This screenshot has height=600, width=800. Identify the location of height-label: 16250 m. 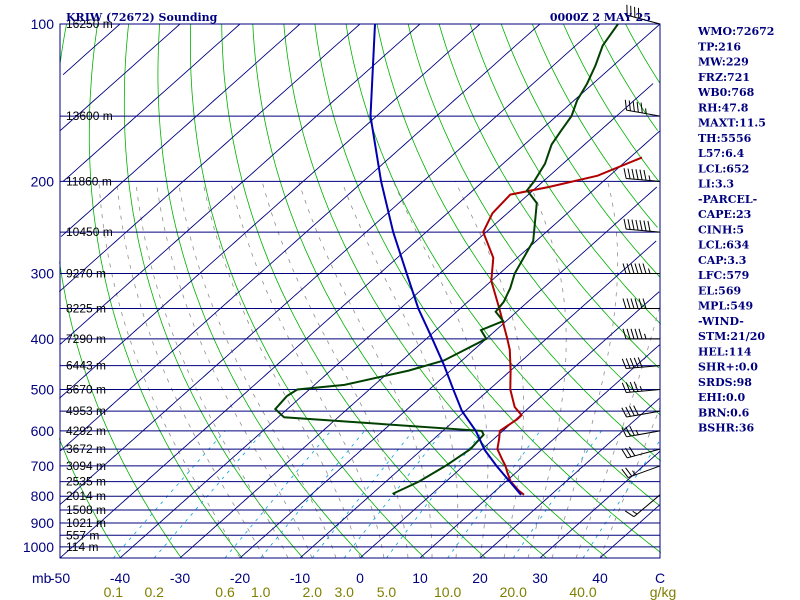
(89, 24).